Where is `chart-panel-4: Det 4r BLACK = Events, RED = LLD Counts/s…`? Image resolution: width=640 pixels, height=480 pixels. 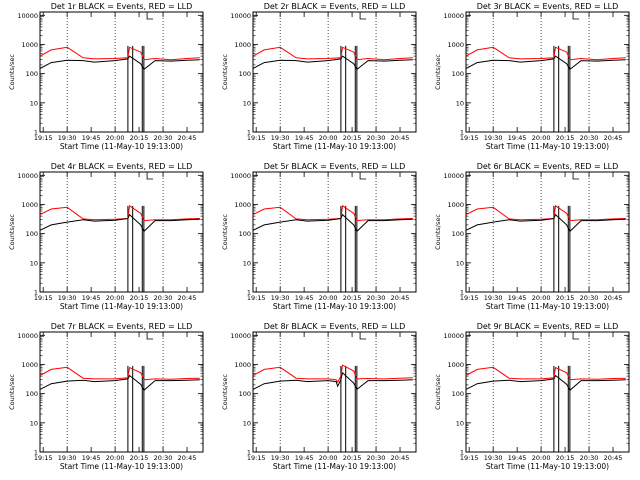 chart-panel-4: Det 4r BLACK = Events, RED = LLD Counts/s… is located at coordinates (106, 236).